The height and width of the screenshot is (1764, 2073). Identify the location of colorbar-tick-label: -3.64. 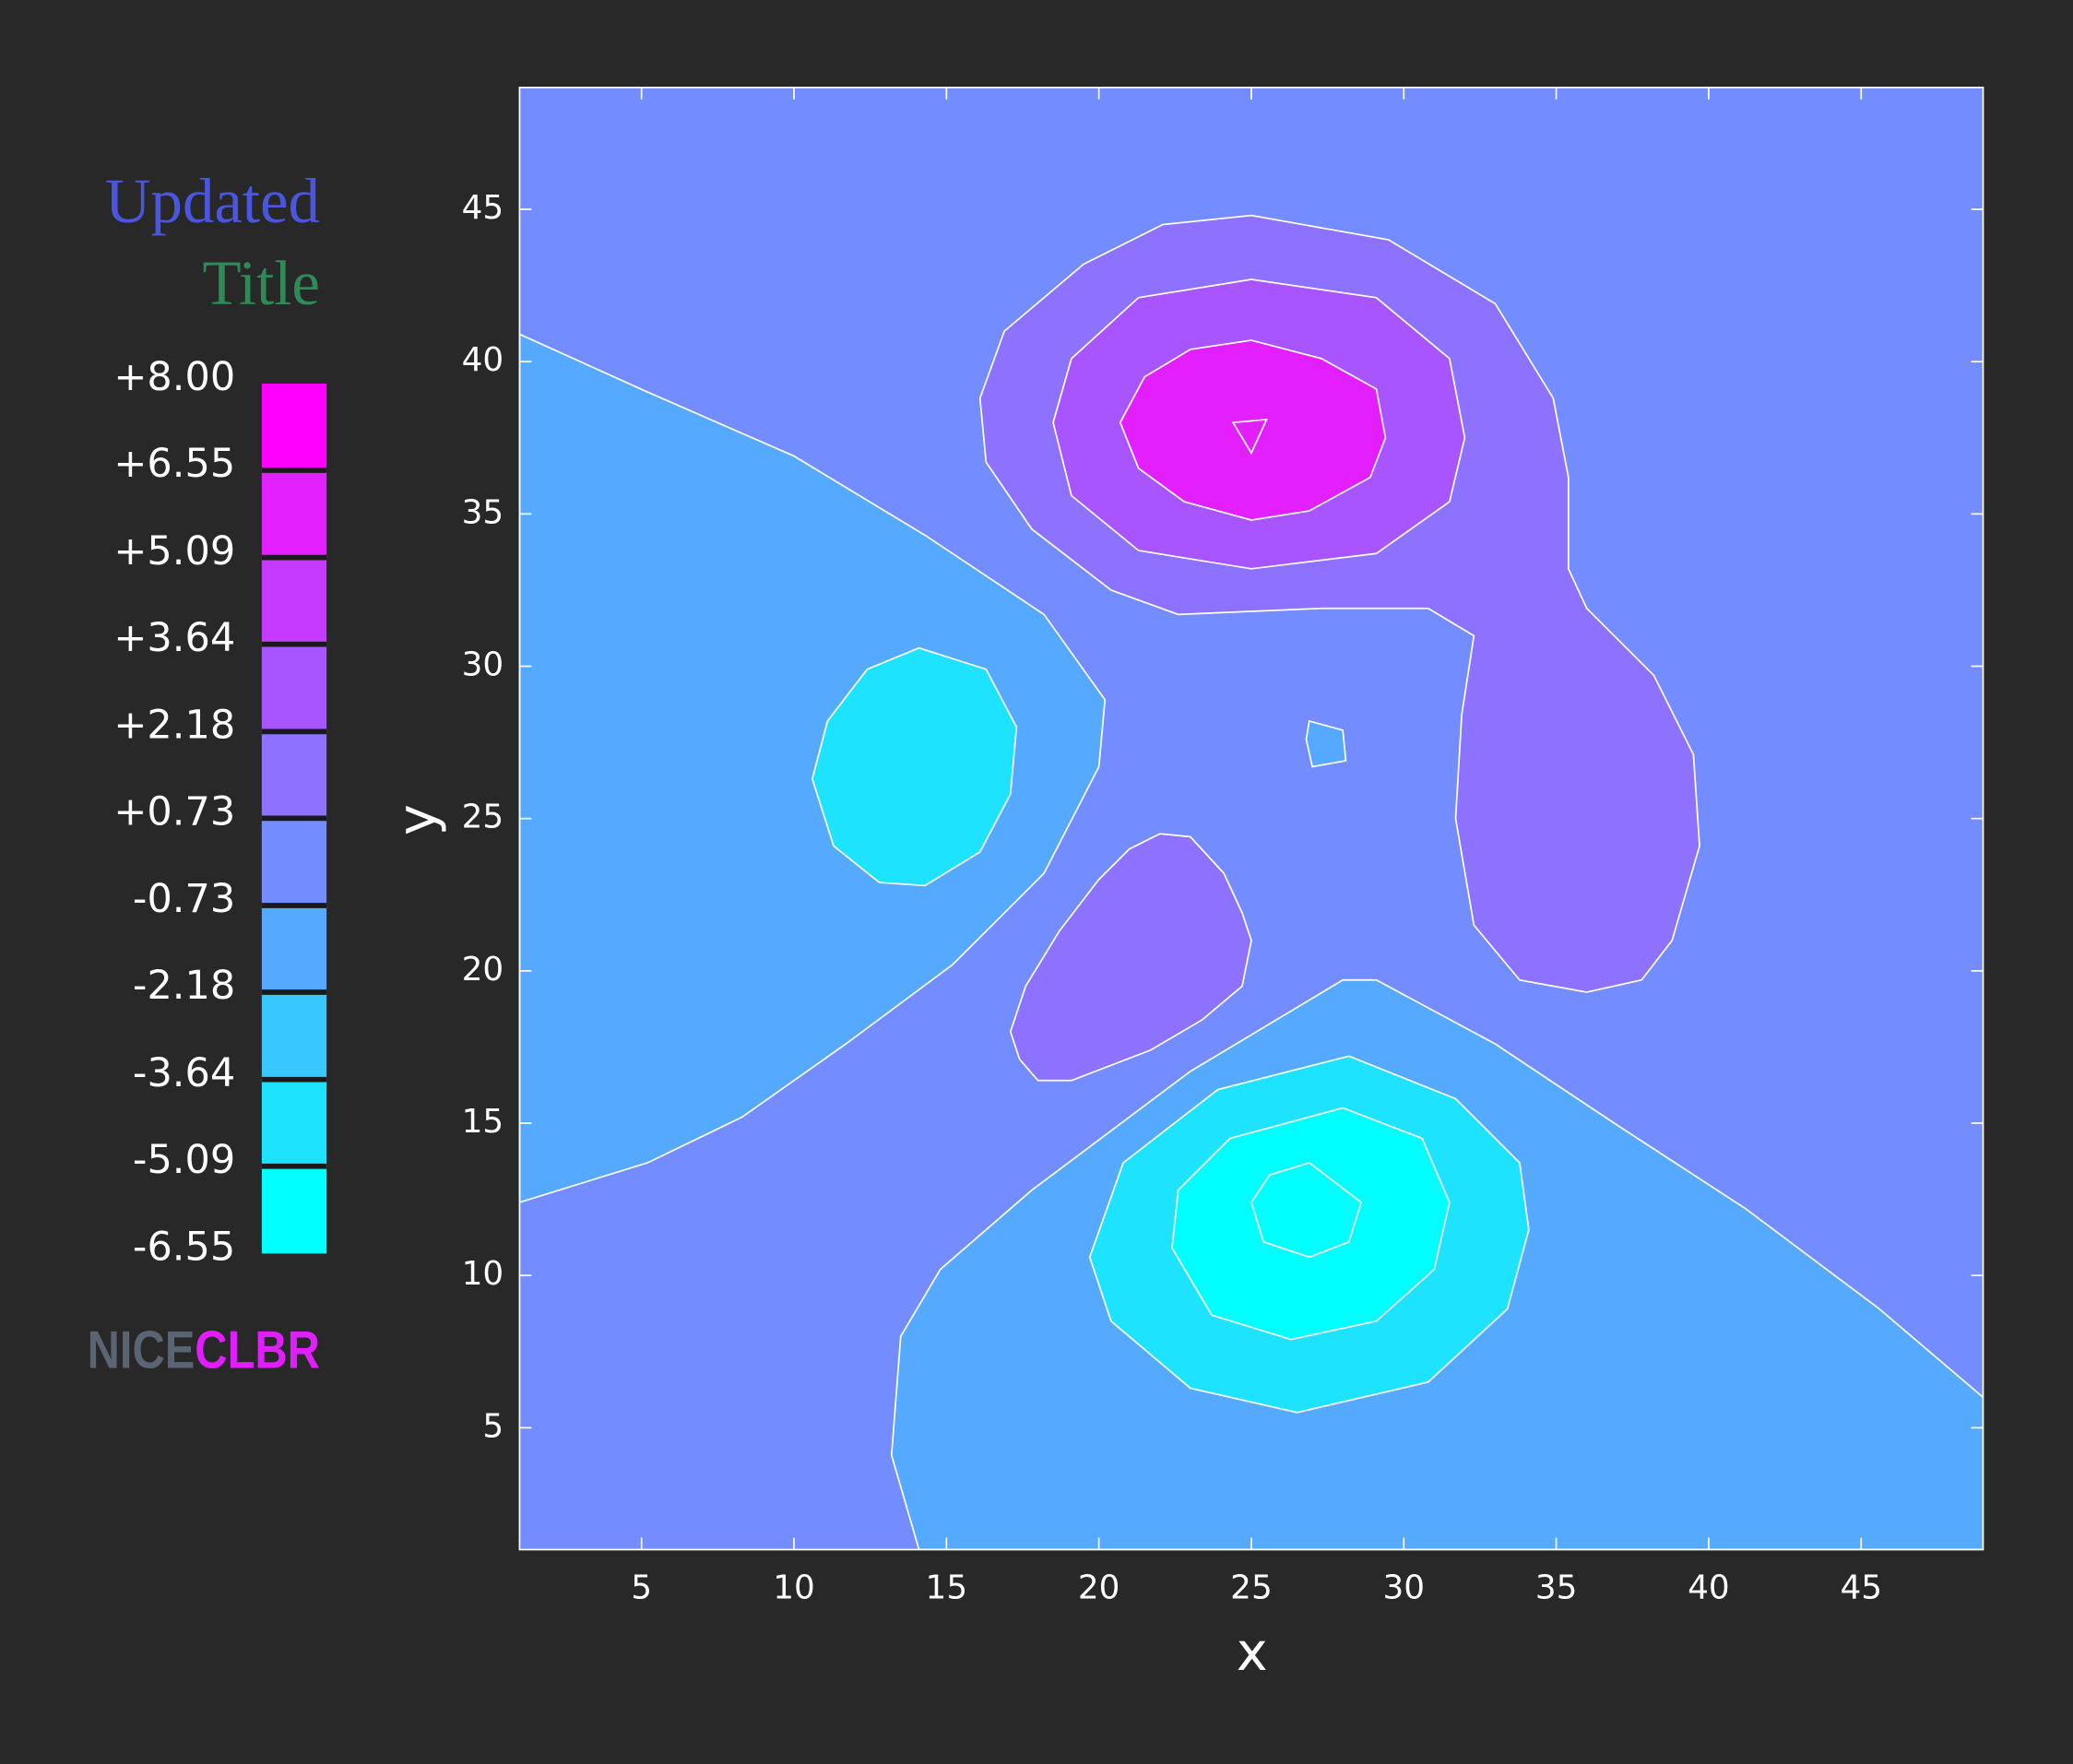
(184, 1073).